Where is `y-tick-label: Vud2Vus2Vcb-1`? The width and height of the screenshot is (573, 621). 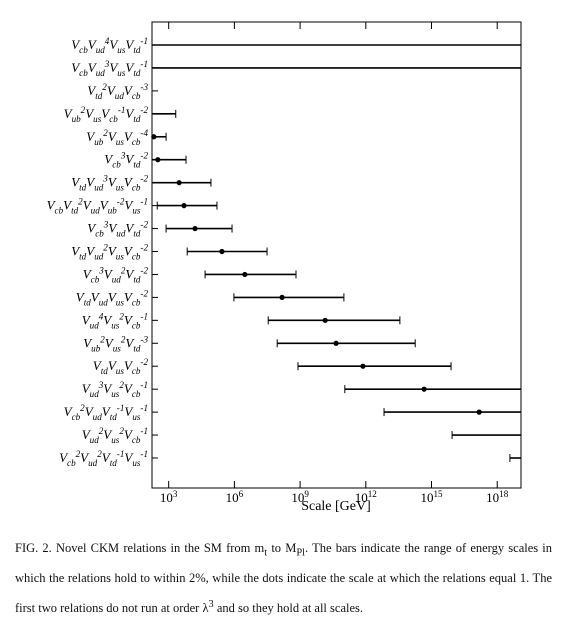 y-tick-label: Vud2Vus2Vcb-1 is located at coordinates (115, 435).